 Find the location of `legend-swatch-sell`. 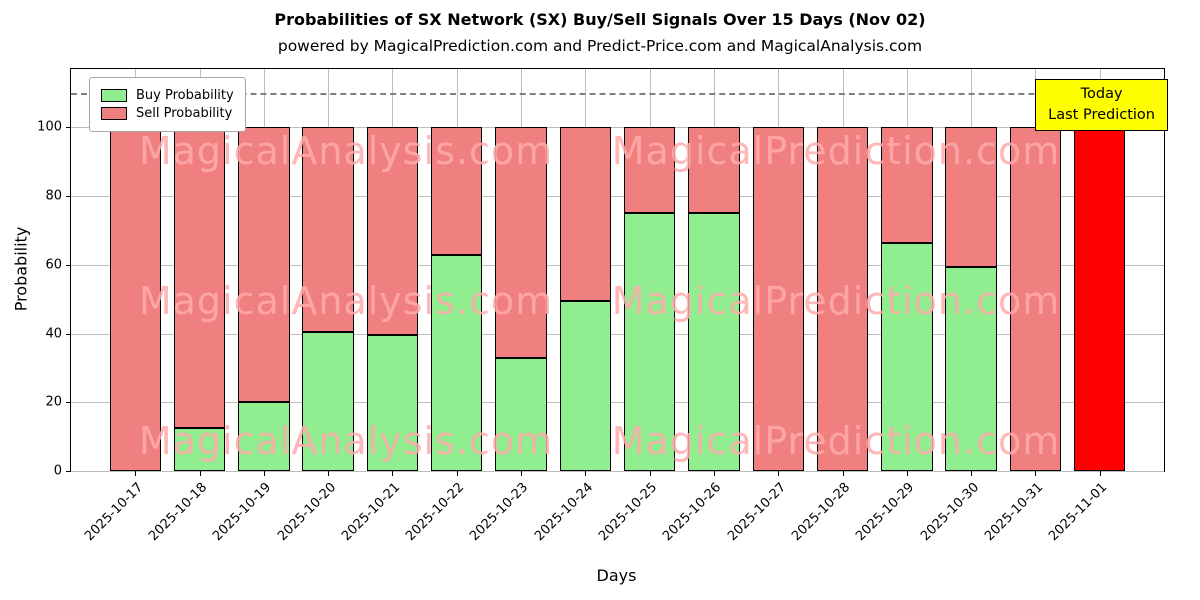

legend-swatch-sell is located at coordinates (114, 113).